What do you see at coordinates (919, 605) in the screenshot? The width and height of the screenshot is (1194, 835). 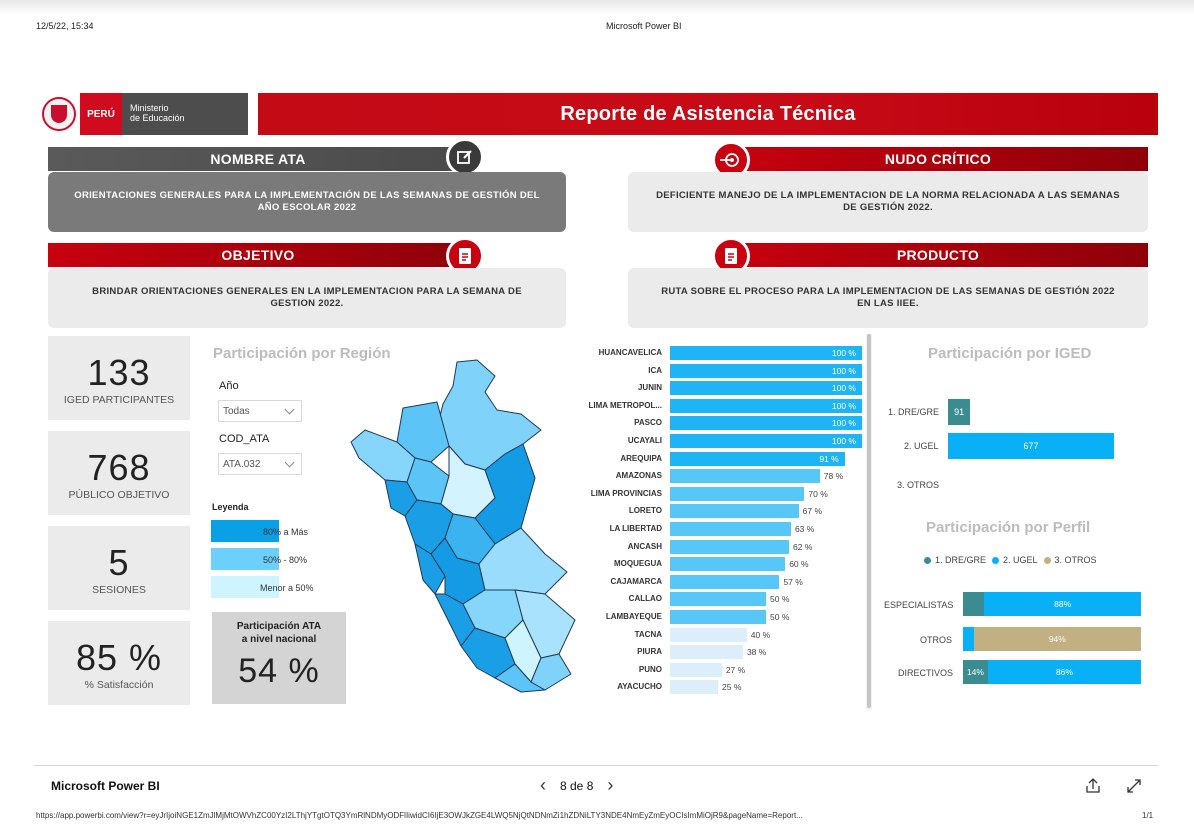 I see `perfil-bar-label: ESPECIALISTAS` at bounding box center [919, 605].